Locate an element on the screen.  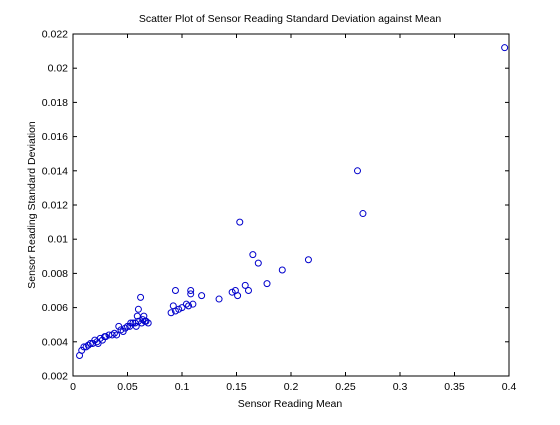
y-tick-label: 0.002 is located at coordinates (55, 377).